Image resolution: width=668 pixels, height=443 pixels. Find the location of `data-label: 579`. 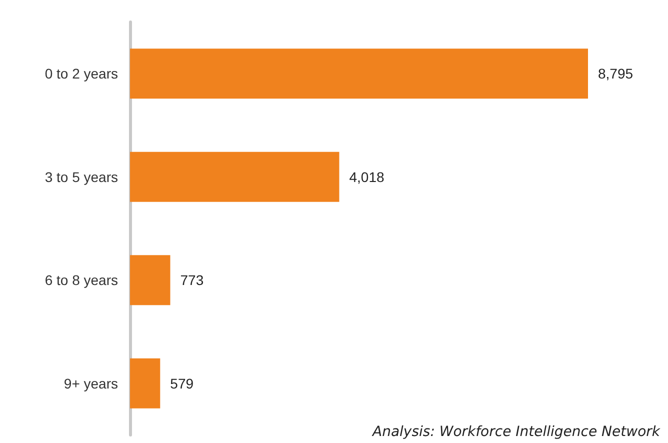

data-label: 579 is located at coordinates (182, 383).